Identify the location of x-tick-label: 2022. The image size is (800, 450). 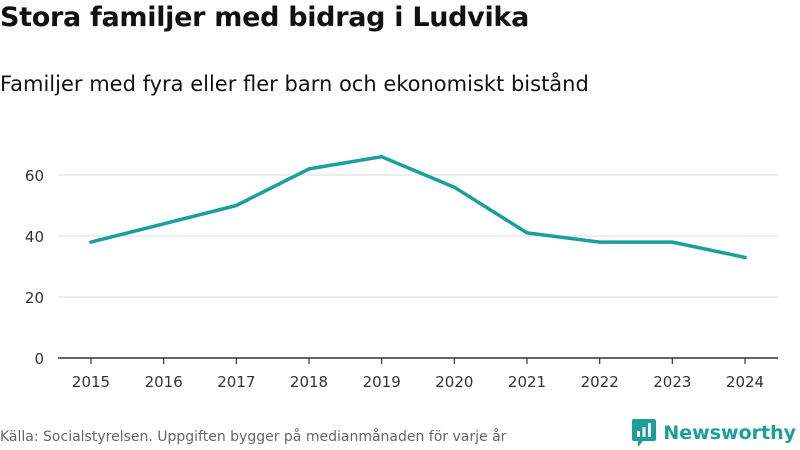
(600, 382).